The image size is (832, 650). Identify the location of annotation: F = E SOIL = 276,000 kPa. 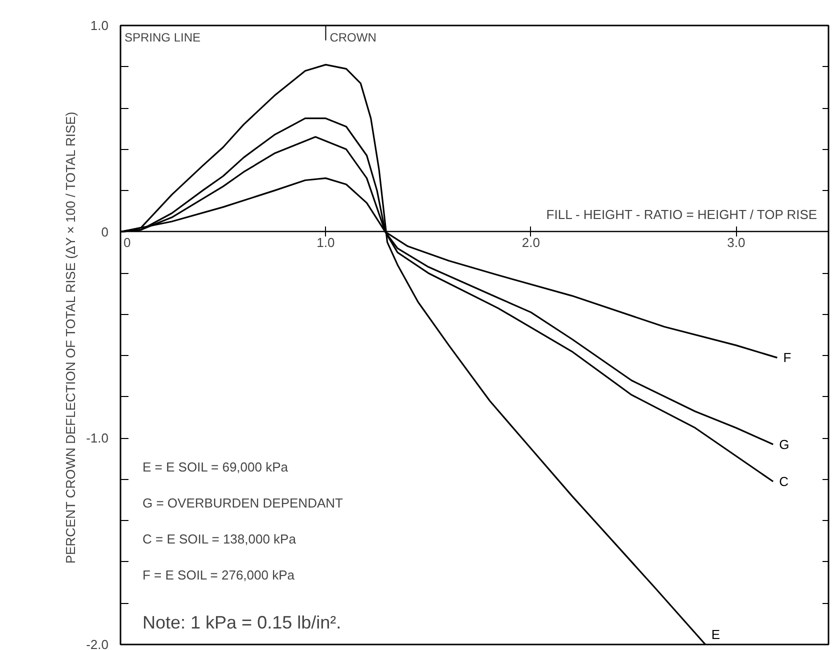
(219, 575).